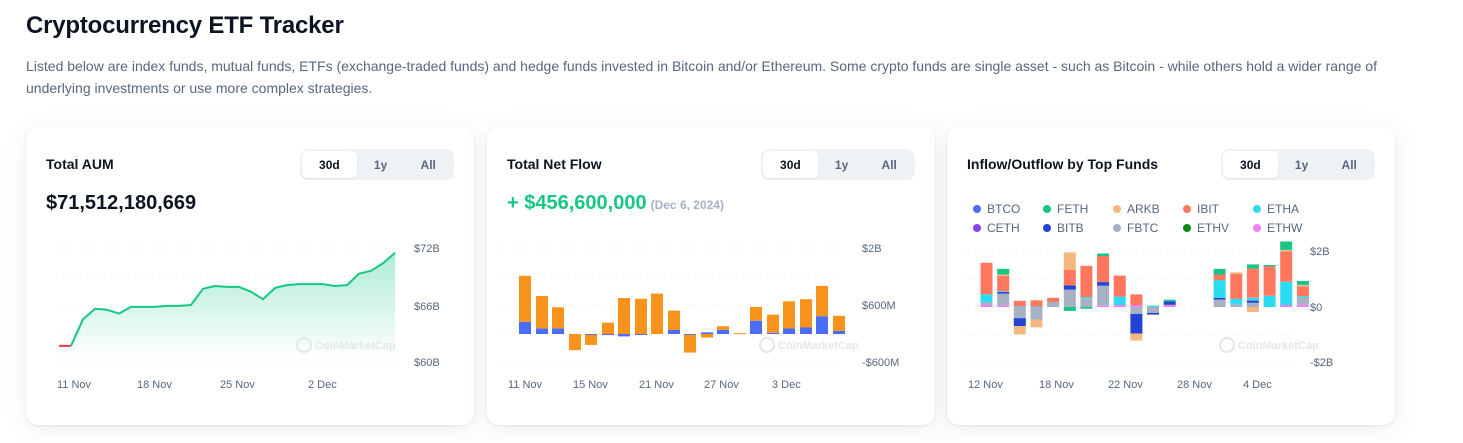 The height and width of the screenshot is (443, 1463). Describe the element at coordinates (355, 346) in the screenshot. I see `svg-text: CoinMarketCap` at that location.